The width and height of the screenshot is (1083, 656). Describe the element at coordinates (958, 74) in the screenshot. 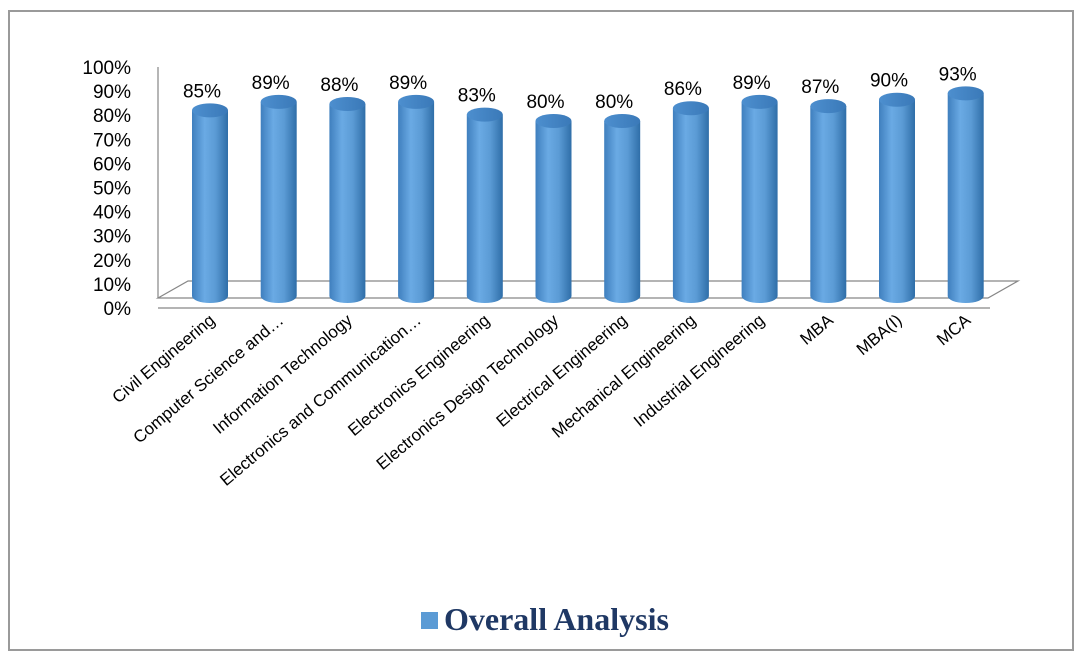

I see `data-label: 93%` at that location.